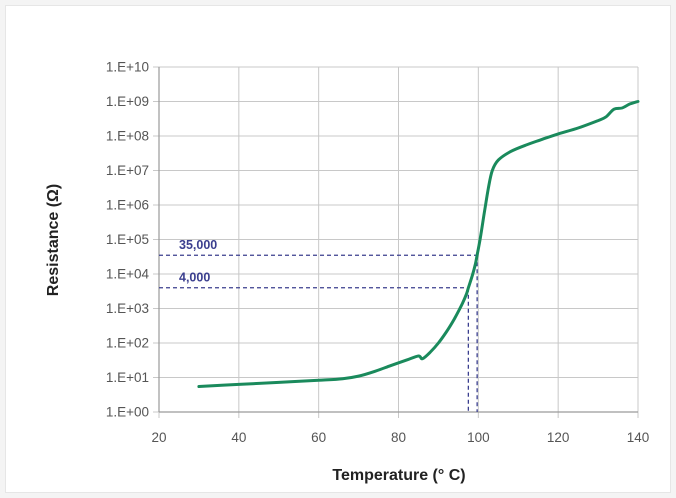 The height and width of the screenshot is (498, 676). Describe the element at coordinates (198, 261) in the screenshot. I see `annotation-labels: 35,000 4,000` at that location.